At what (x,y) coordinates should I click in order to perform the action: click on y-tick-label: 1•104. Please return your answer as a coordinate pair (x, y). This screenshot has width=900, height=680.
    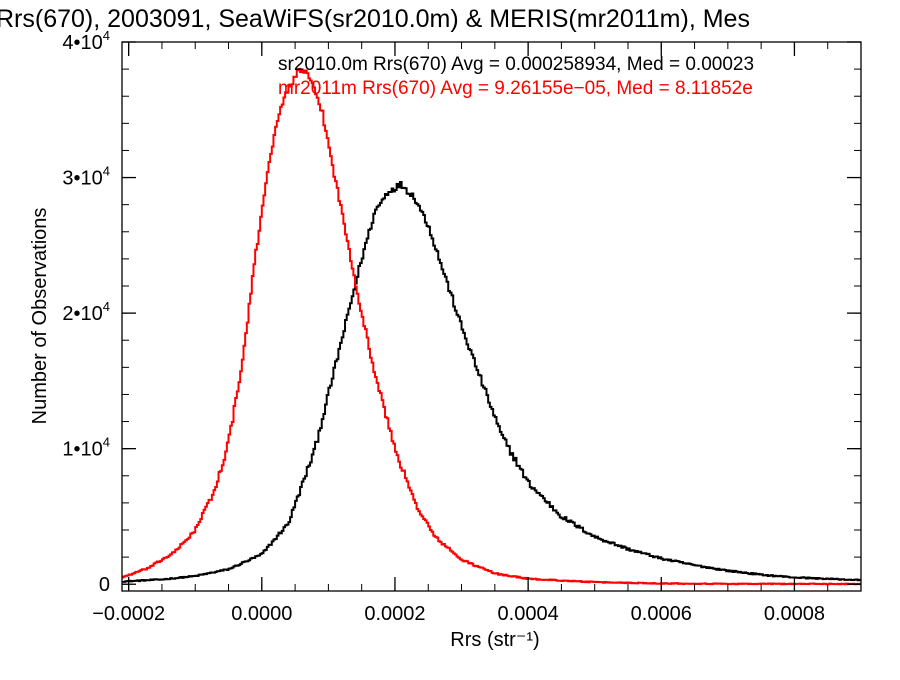
    Looking at the image, I should click on (86, 448).